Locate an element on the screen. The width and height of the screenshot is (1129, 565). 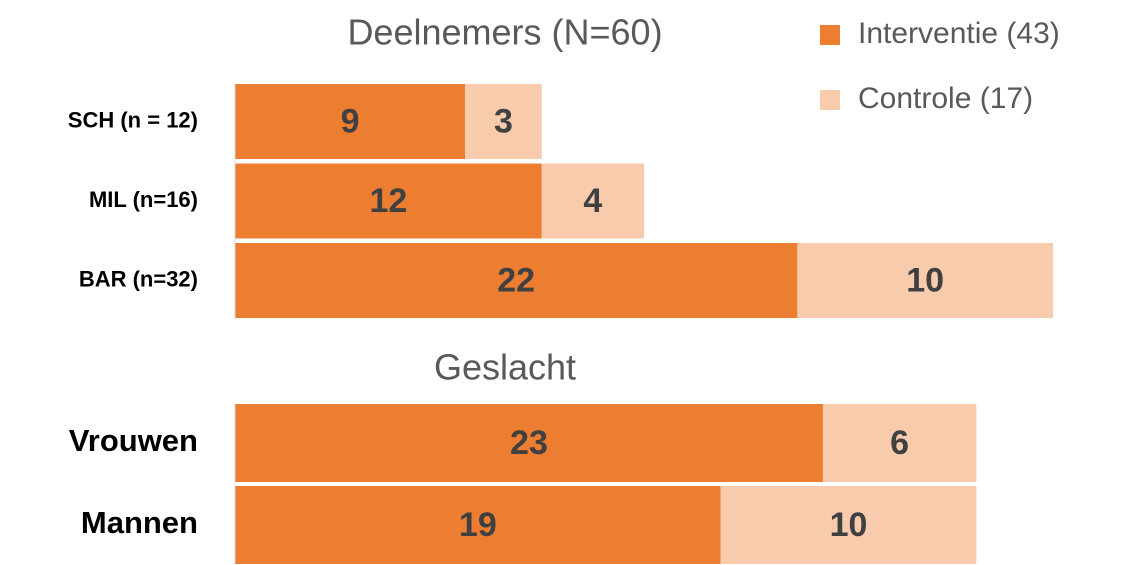
data-label: 3 is located at coordinates (503, 121).